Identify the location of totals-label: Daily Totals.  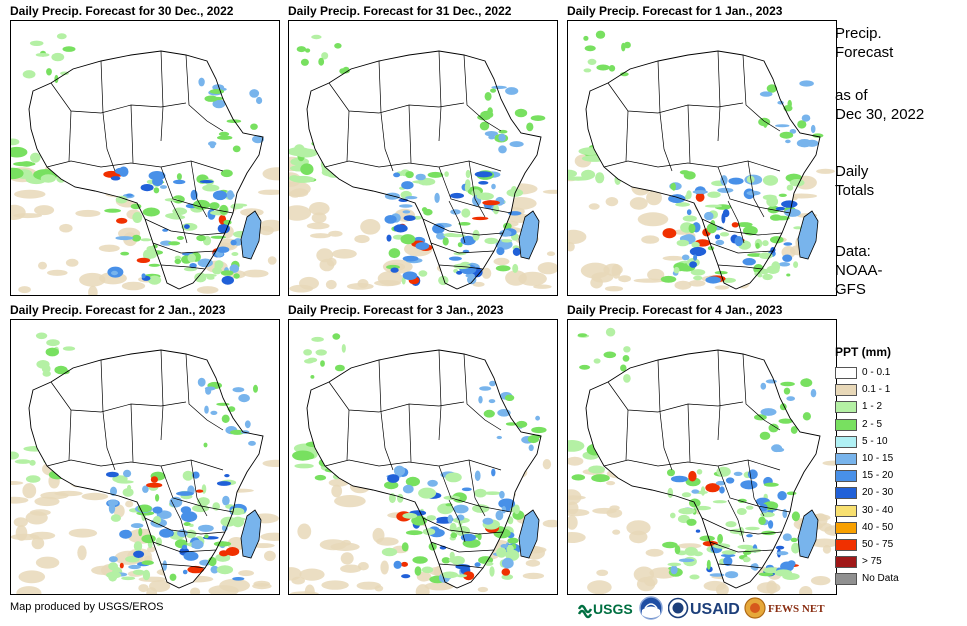
(855, 181).